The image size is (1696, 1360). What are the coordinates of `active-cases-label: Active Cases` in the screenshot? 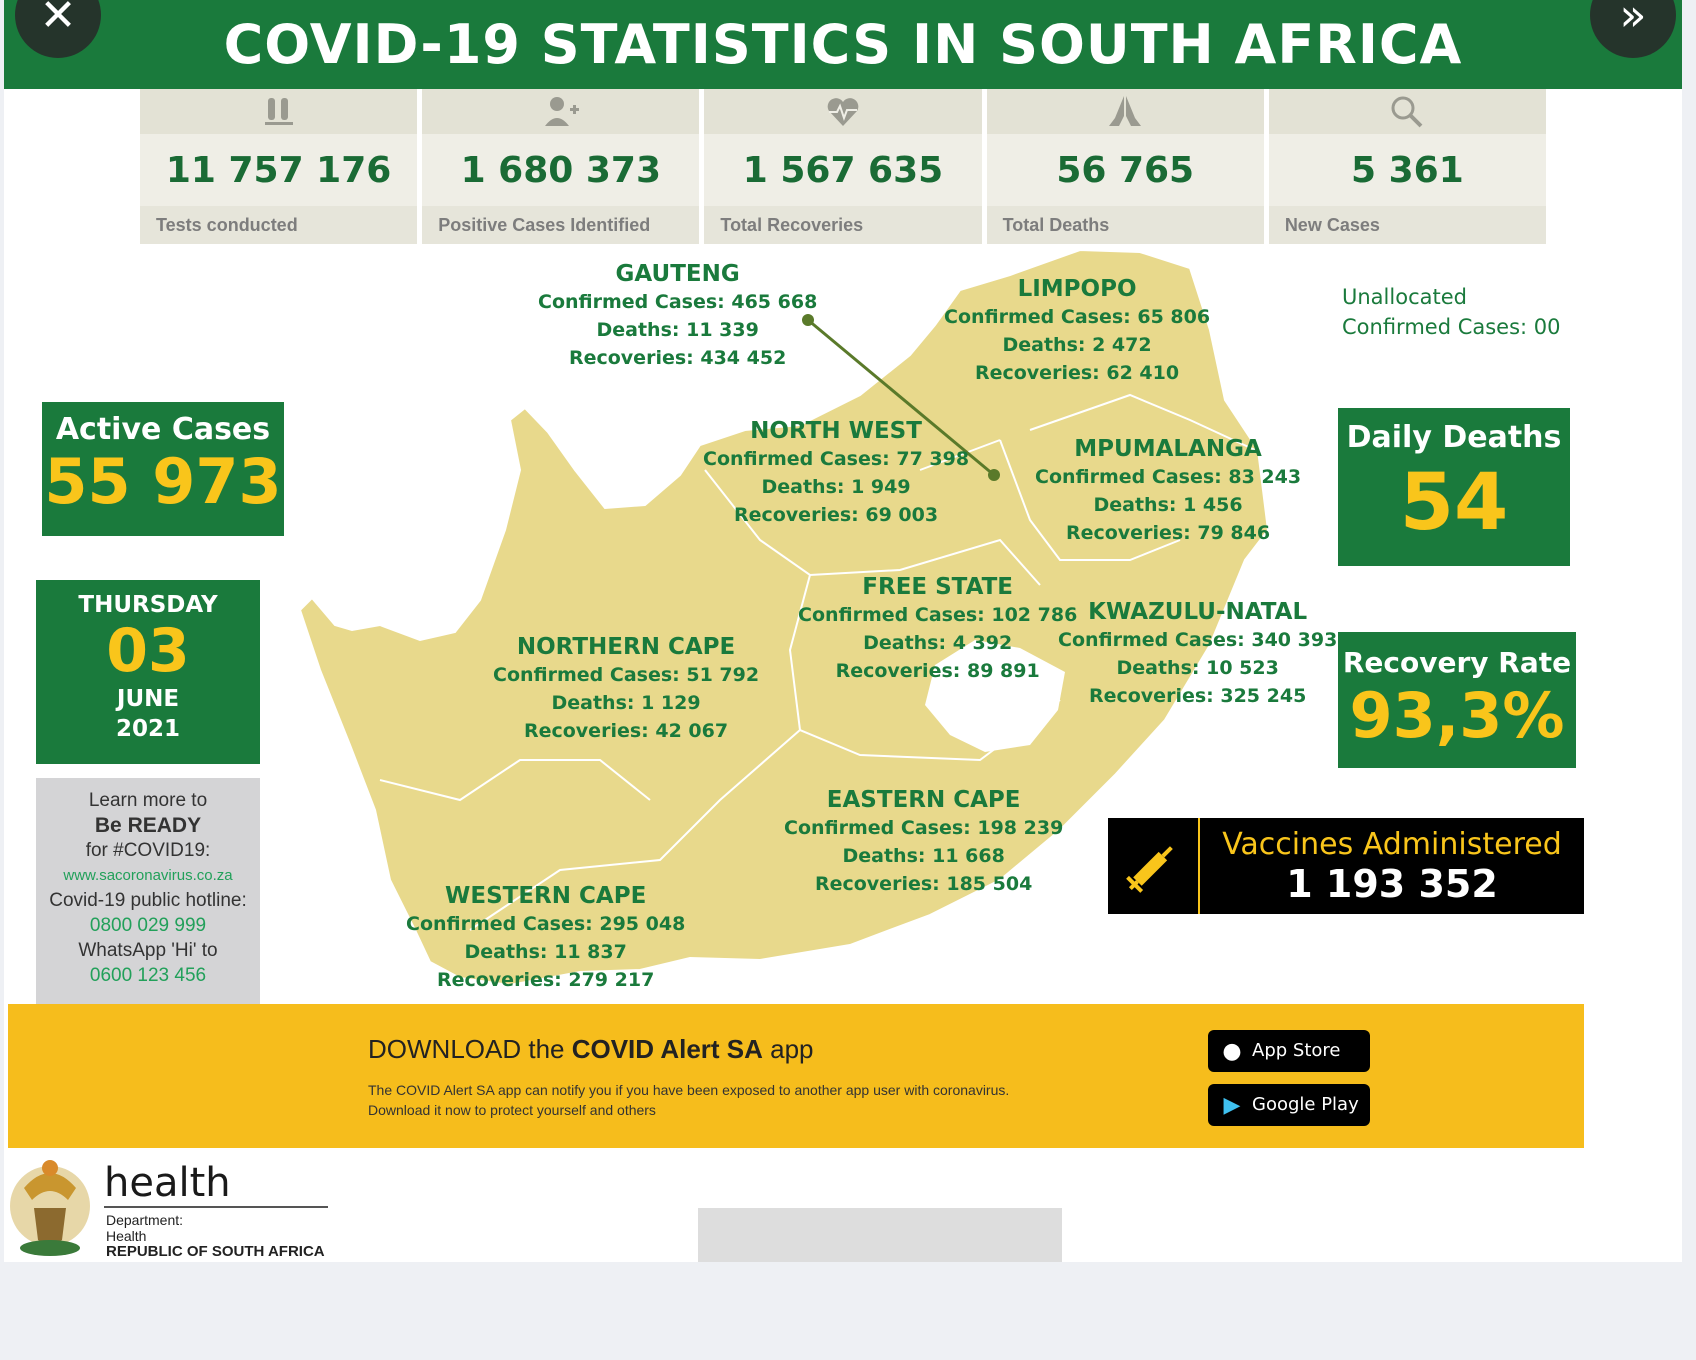 It's located at (163, 429).